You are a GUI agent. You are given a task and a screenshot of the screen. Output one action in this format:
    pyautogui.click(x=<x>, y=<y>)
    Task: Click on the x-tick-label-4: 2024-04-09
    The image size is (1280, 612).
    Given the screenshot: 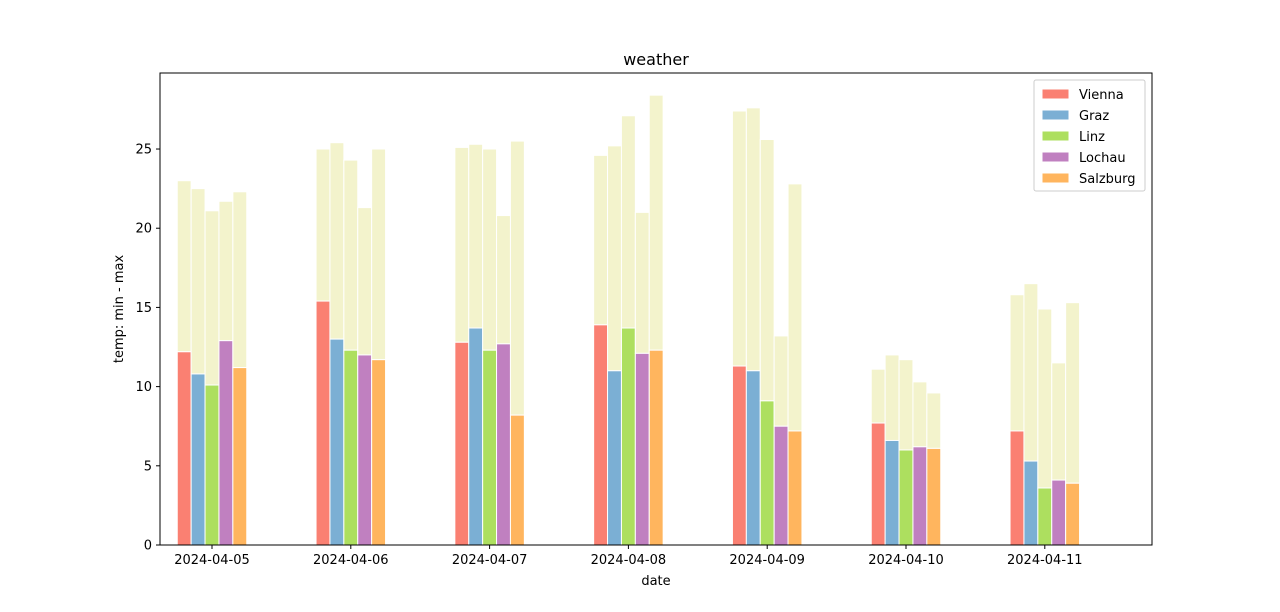 What is the action you would take?
    pyautogui.click(x=767, y=560)
    